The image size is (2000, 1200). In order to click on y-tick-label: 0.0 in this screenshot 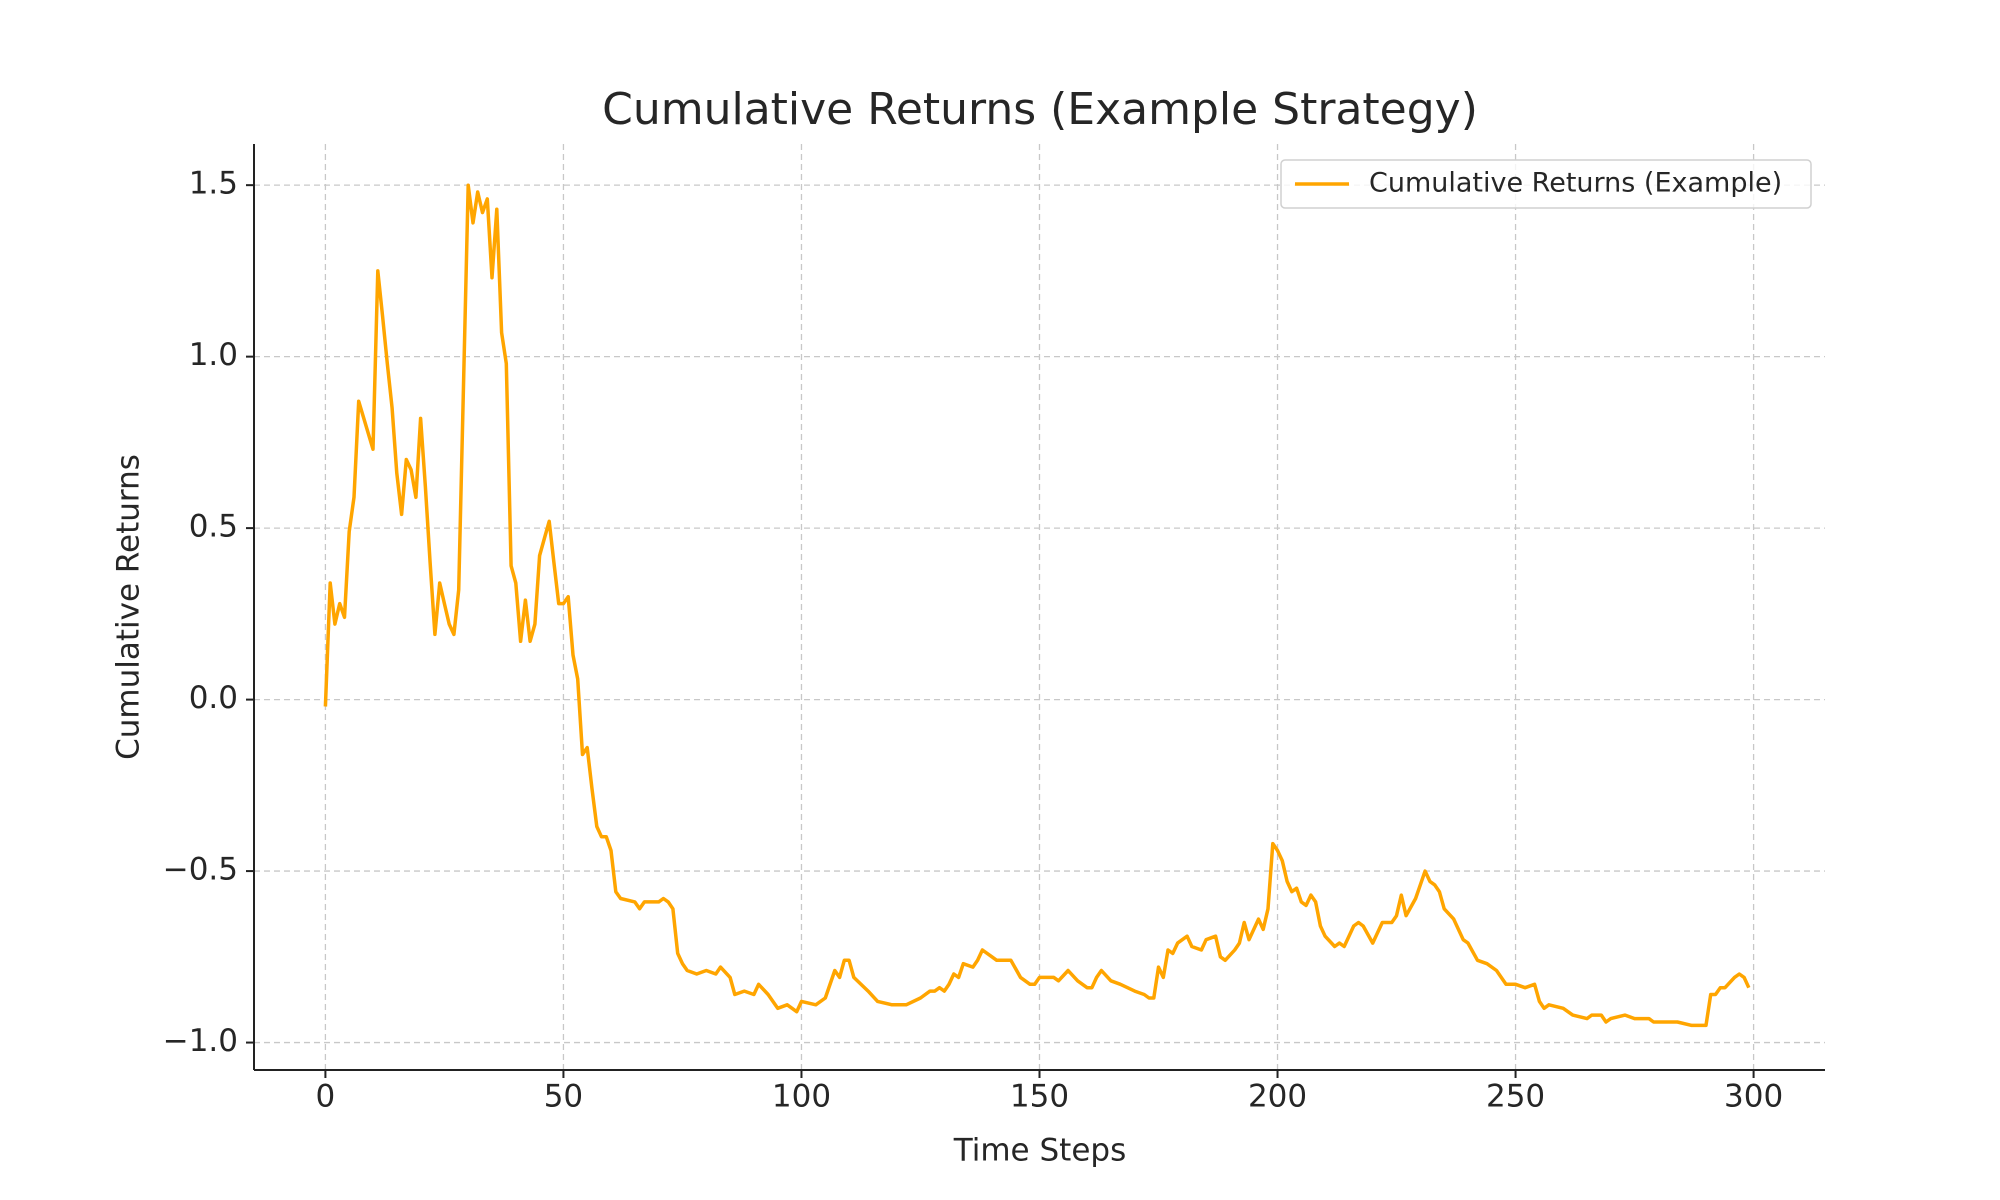, I will do `click(213, 698)`.